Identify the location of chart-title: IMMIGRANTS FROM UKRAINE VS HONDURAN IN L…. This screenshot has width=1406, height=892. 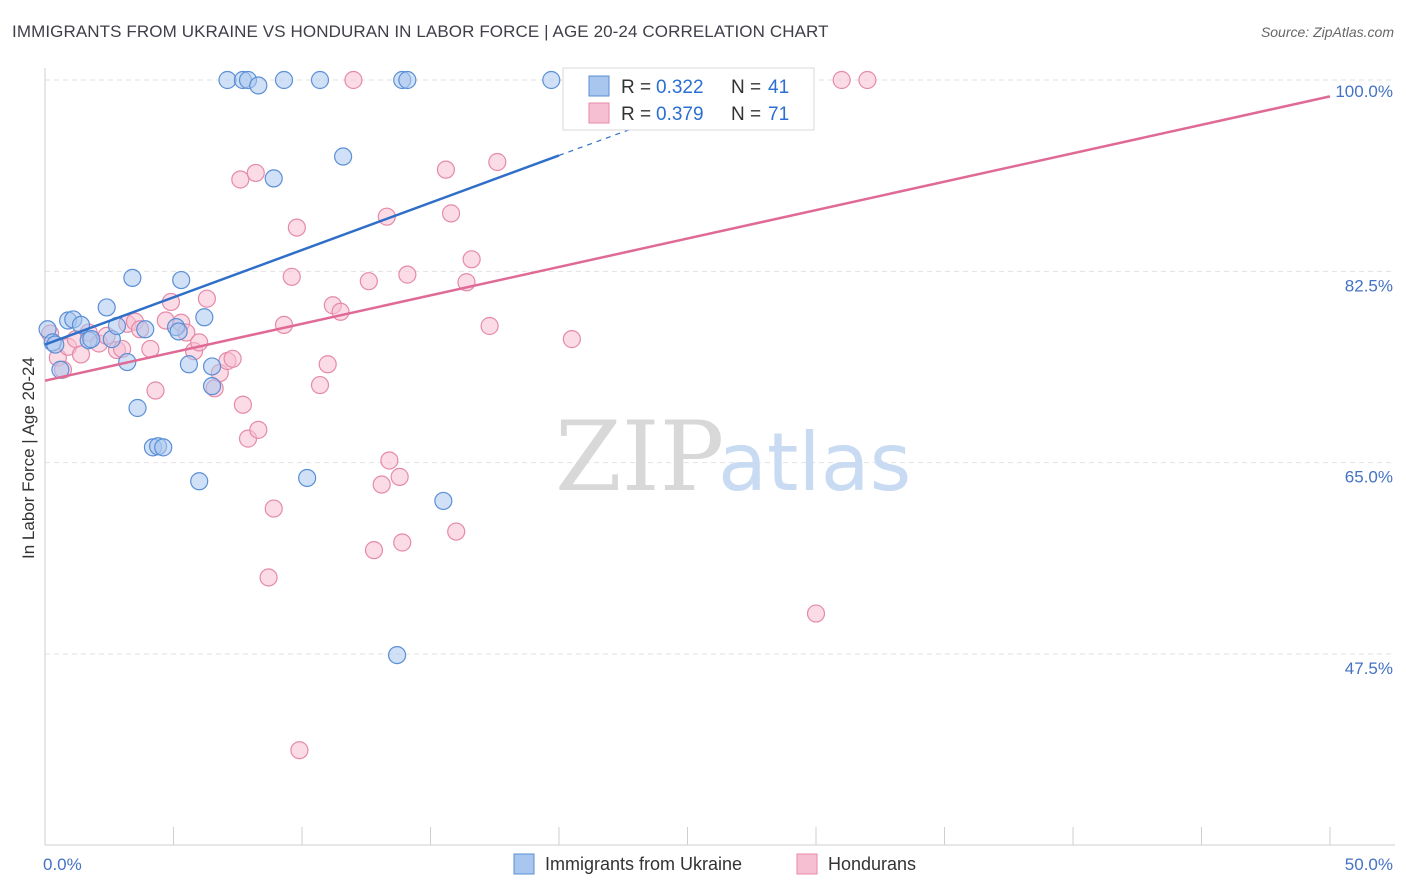
(420, 31).